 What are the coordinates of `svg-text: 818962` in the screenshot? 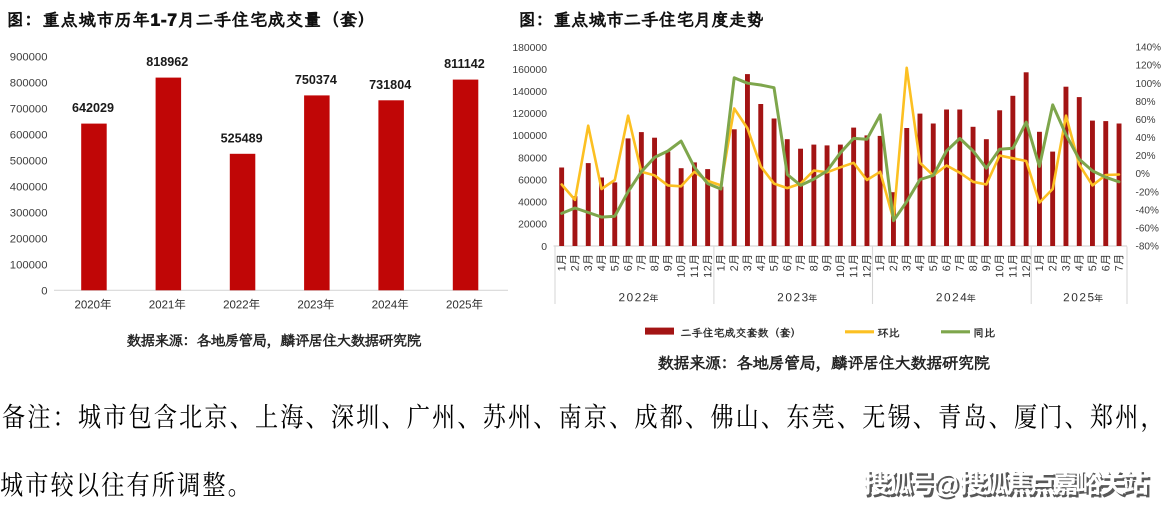 It's located at (167, 62).